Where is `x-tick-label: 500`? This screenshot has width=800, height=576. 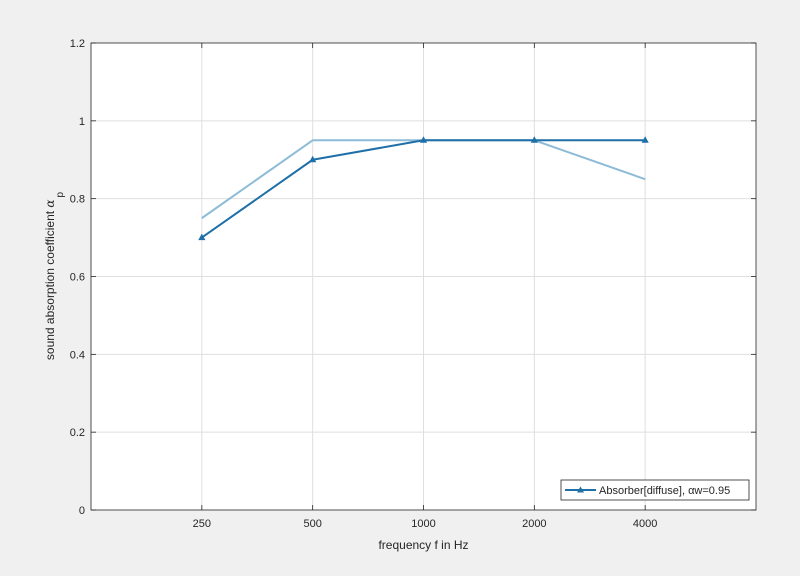 x-tick-label: 500 is located at coordinates (312, 524).